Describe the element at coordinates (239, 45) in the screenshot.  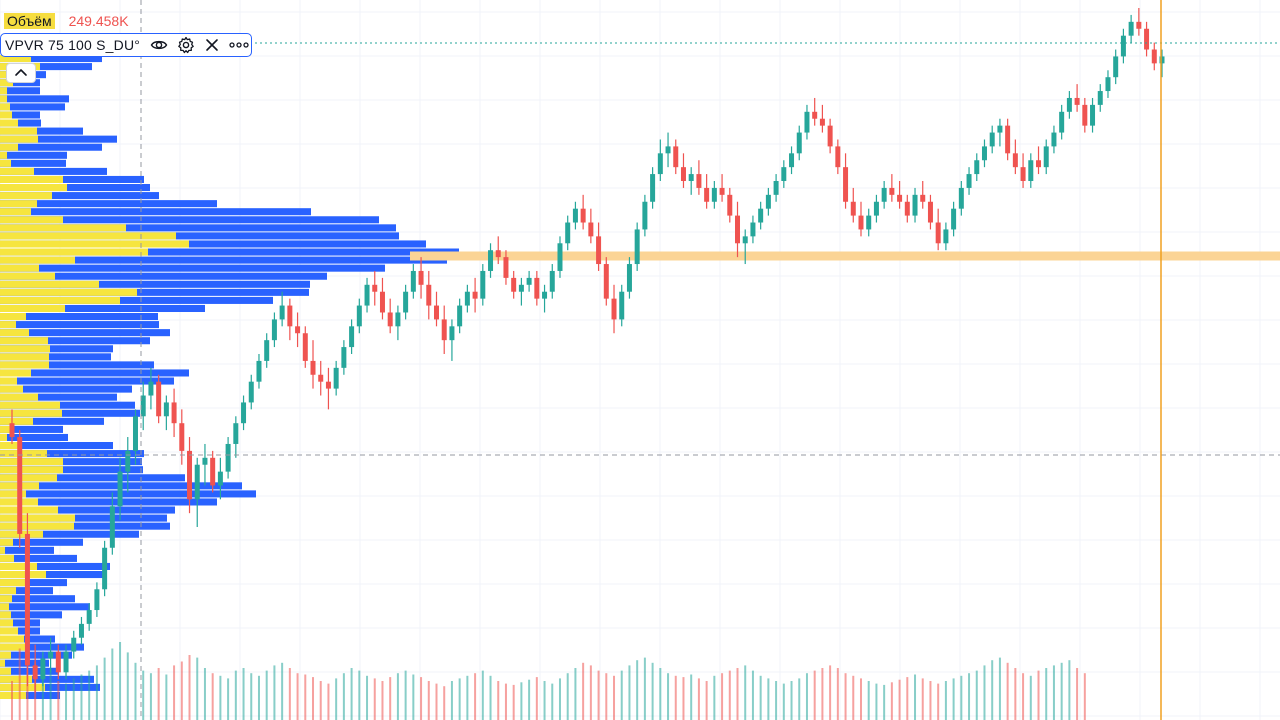
I see `more-icon` at that location.